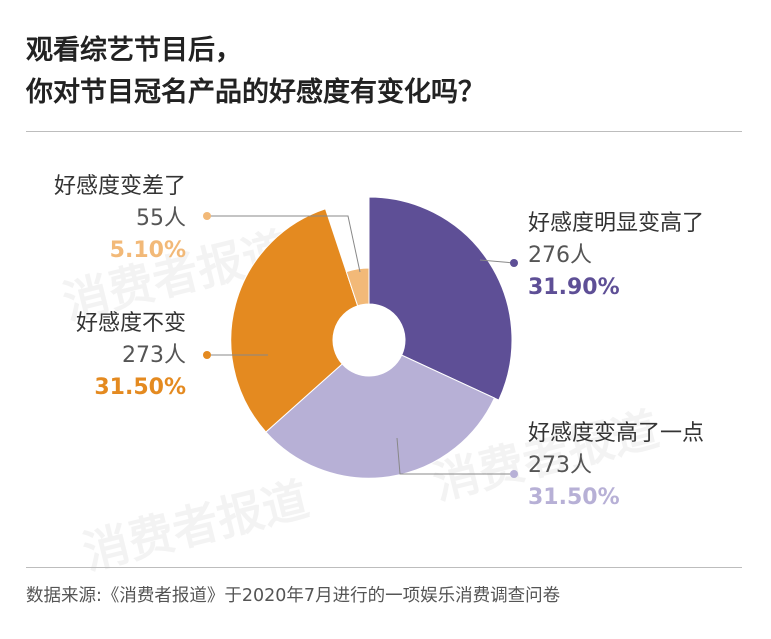 The height and width of the screenshot is (639, 771). I want to click on label-name-worse: 好感度变差了, so click(120, 186).